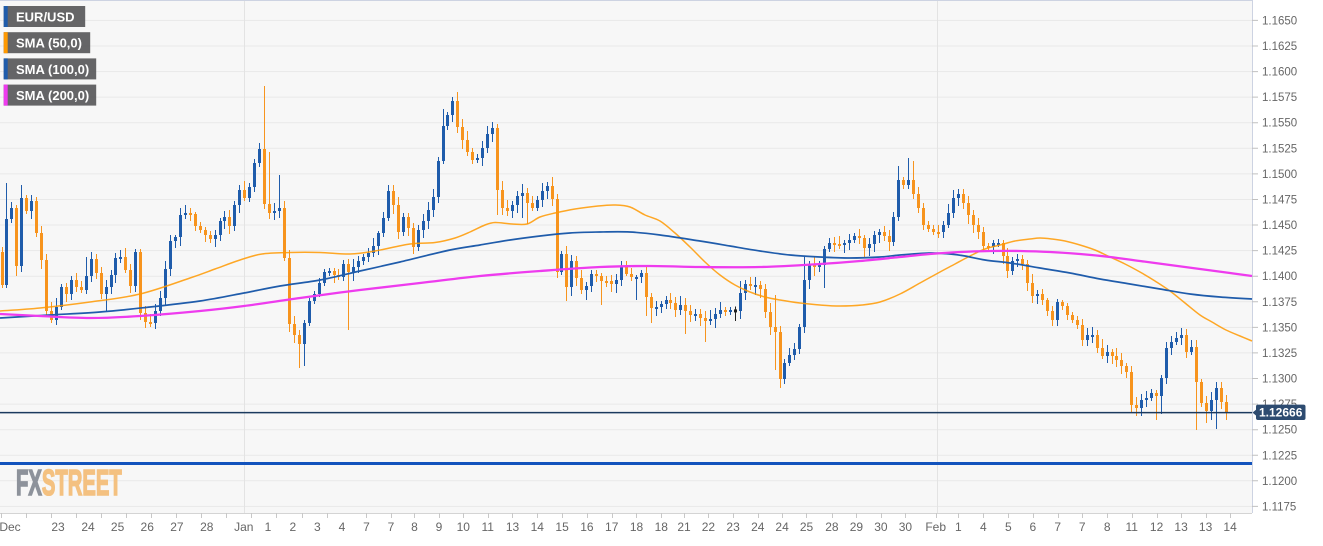 The image size is (1323, 546). What do you see at coordinates (1032, 527) in the screenshot?
I see `svg-text: 6` at bounding box center [1032, 527].